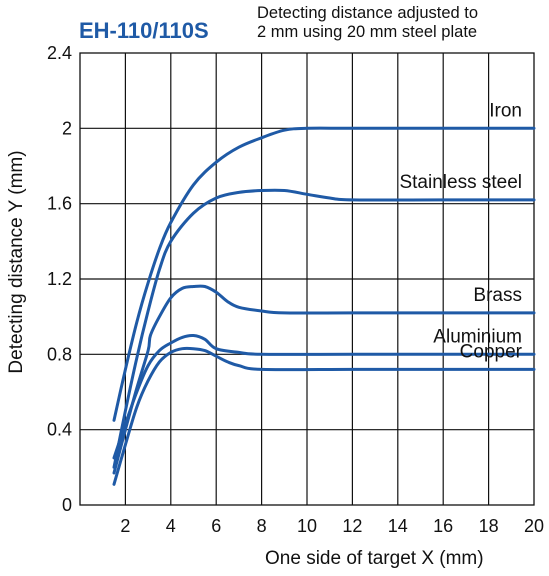 The image size is (549, 576). What do you see at coordinates (59, 279) in the screenshot?
I see `y-tick-label: 1.2` at bounding box center [59, 279].